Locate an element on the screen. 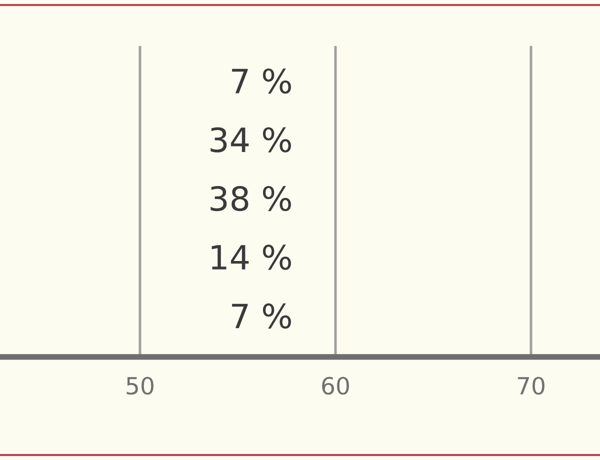  text: 34 % is located at coordinates (250, 139).